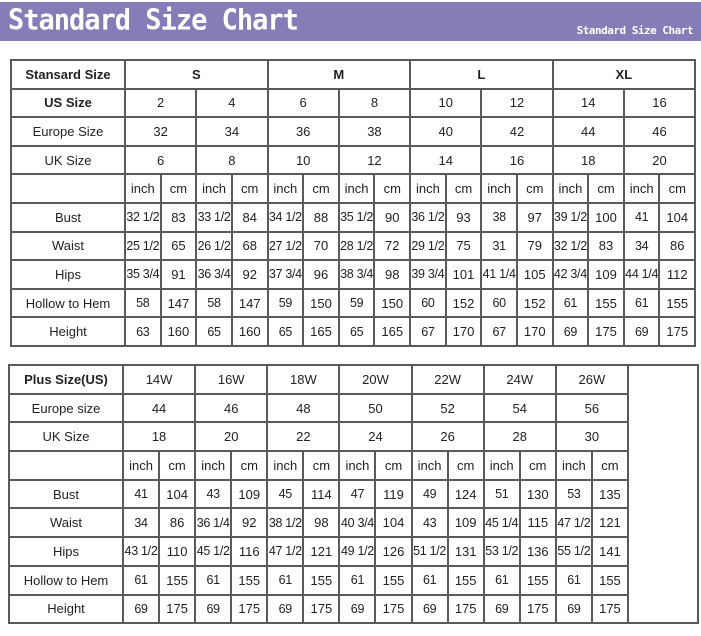 This screenshot has width=701, height=636. What do you see at coordinates (609, 494) in the screenshot?
I see `measurement-value: 135` at bounding box center [609, 494].